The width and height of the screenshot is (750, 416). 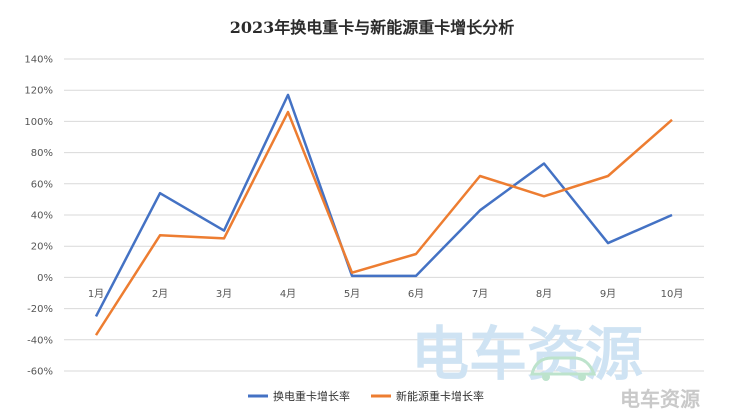 What do you see at coordinates (45, 278) in the screenshot?
I see `y-tick-label: 0%` at bounding box center [45, 278].